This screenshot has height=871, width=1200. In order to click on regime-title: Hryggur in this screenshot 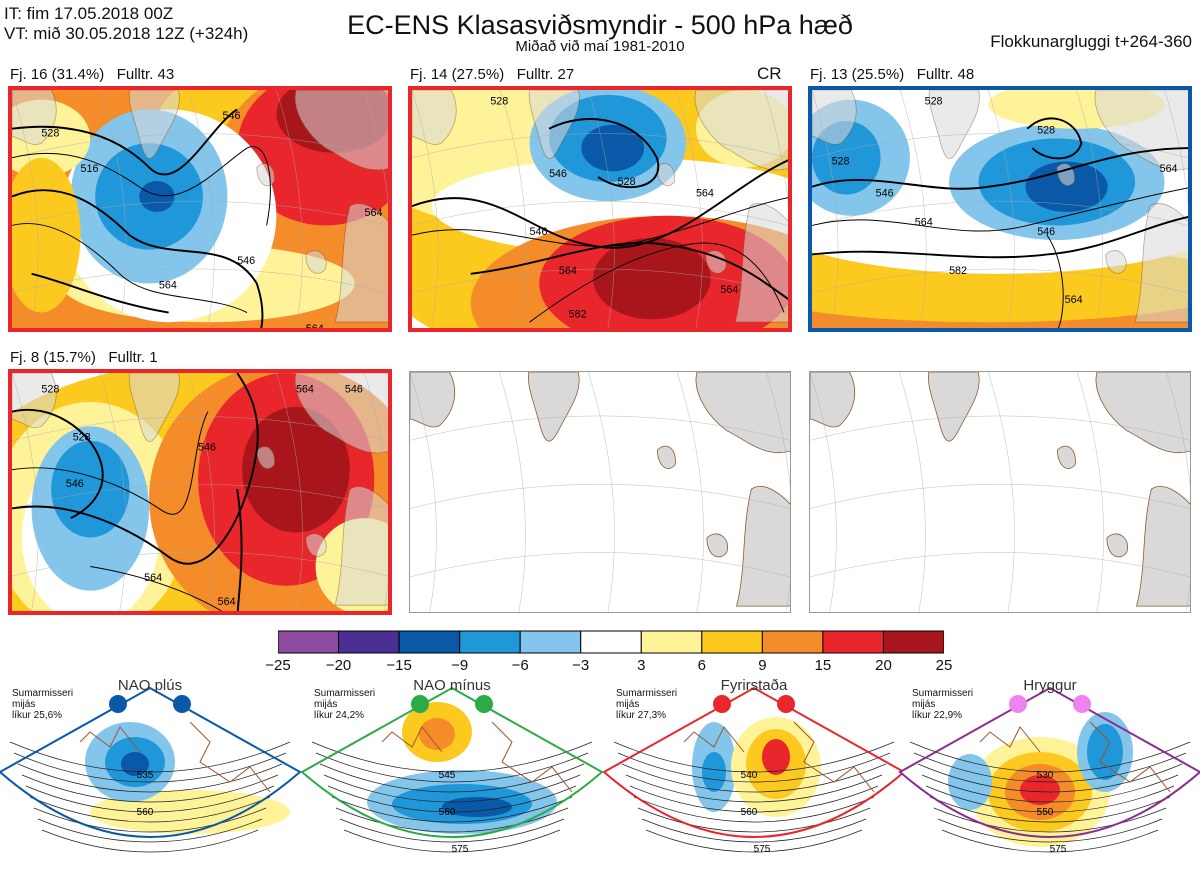, I will do `click(1050, 685)`.